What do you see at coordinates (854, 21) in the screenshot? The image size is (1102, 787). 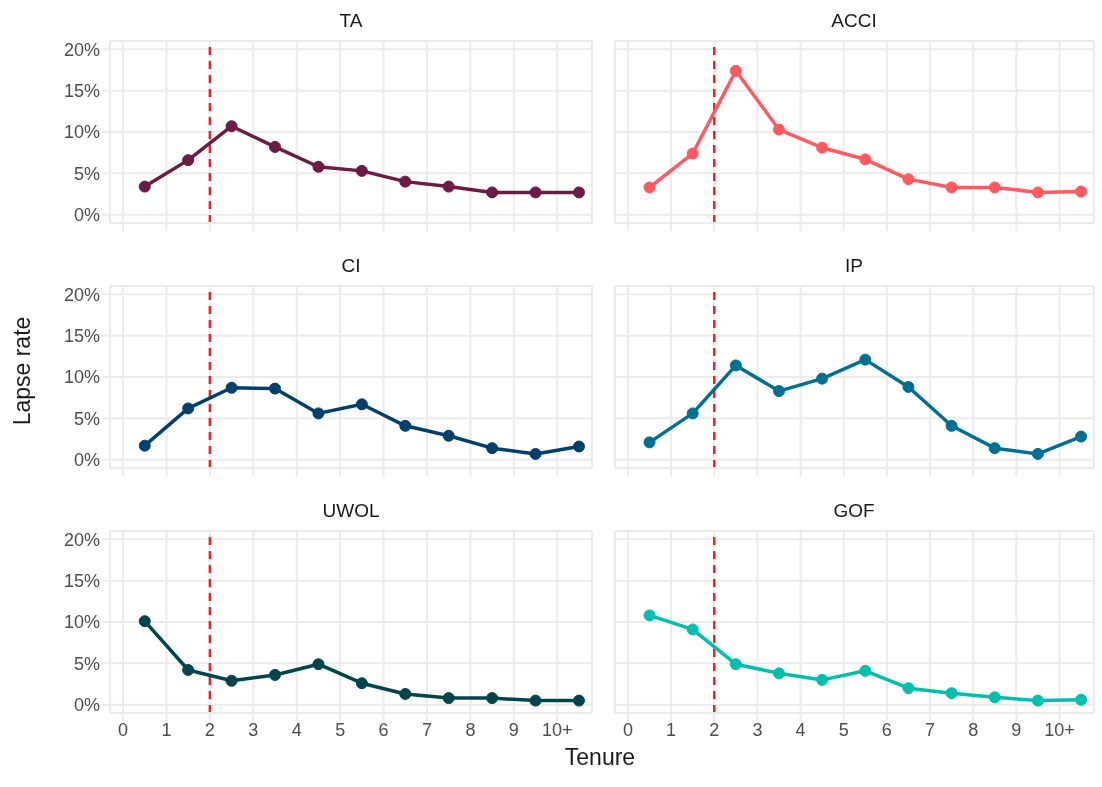 I see `chart-title: ACCI` at bounding box center [854, 21].